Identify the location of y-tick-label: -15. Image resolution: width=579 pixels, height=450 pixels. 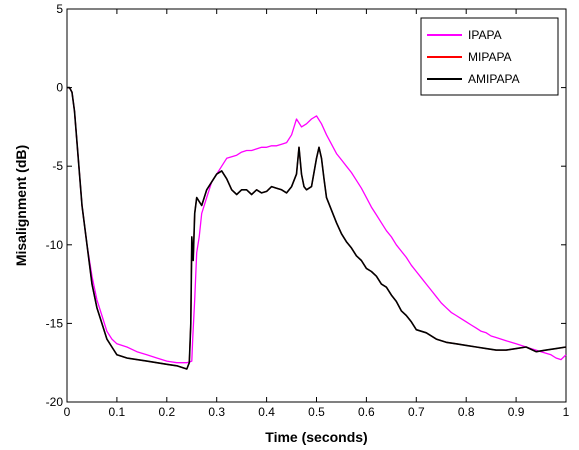
(55, 323).